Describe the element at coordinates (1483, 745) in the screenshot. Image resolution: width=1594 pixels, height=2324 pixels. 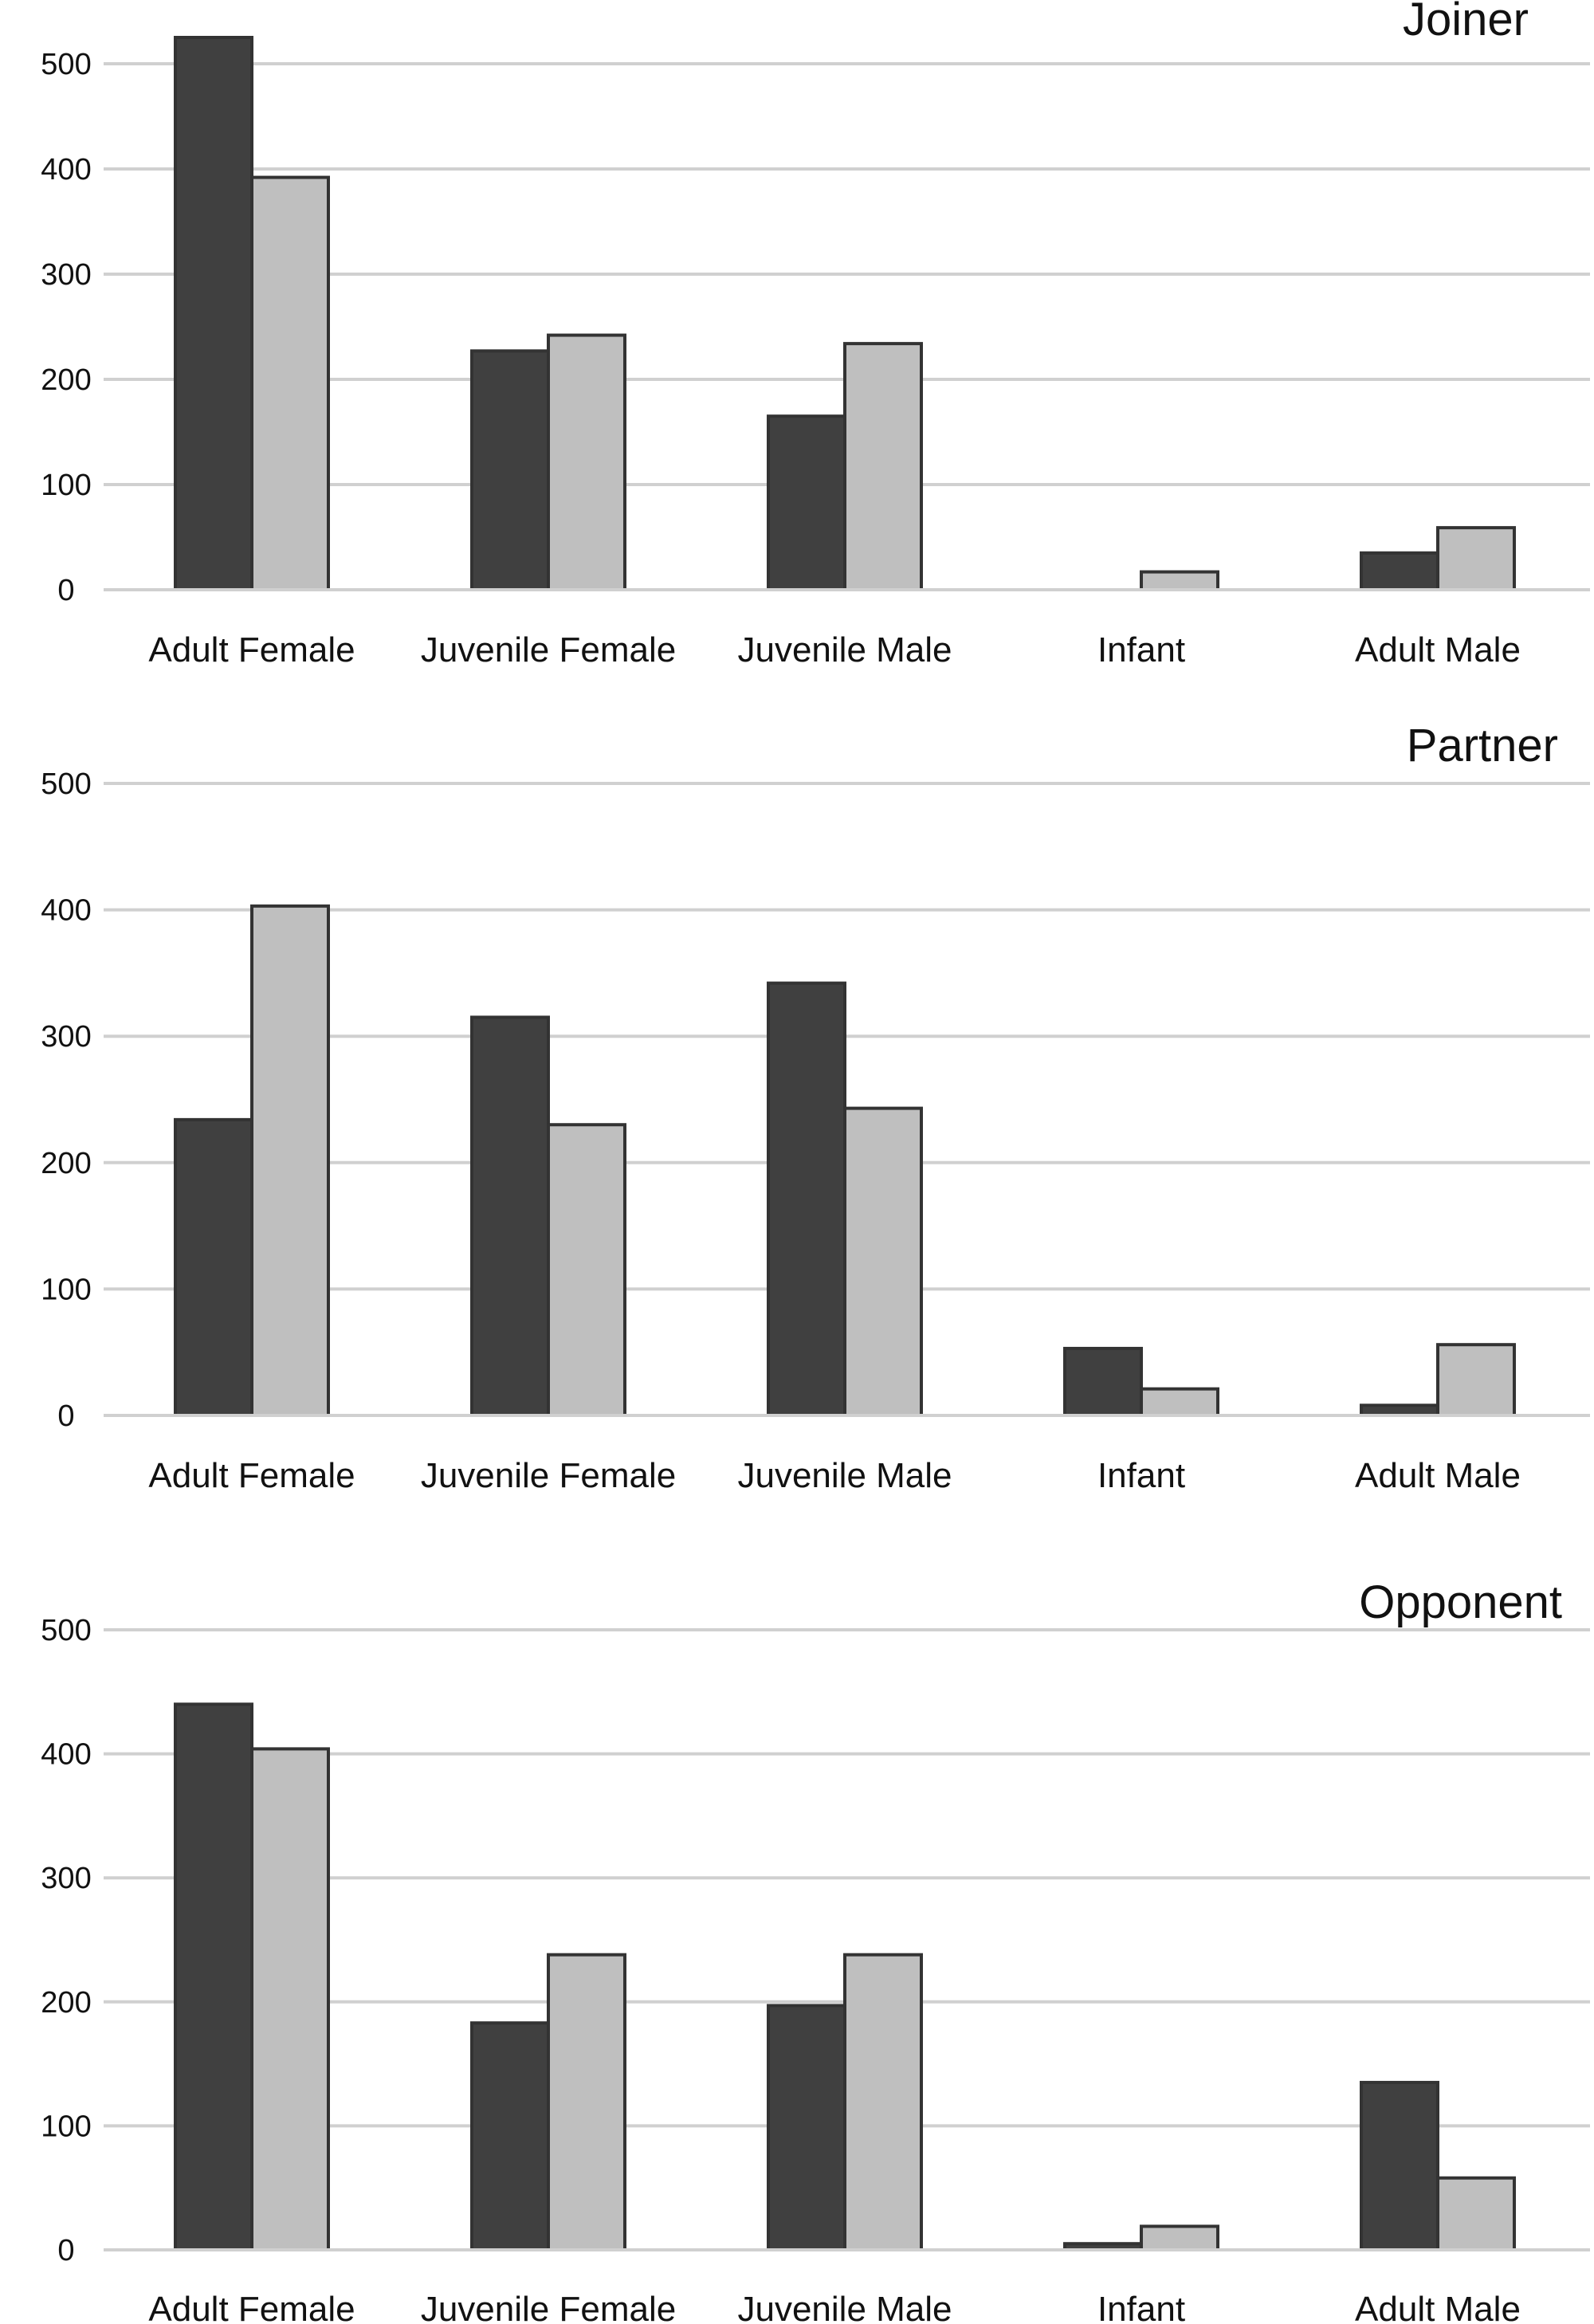
I see `chart-title: Partner` at that location.